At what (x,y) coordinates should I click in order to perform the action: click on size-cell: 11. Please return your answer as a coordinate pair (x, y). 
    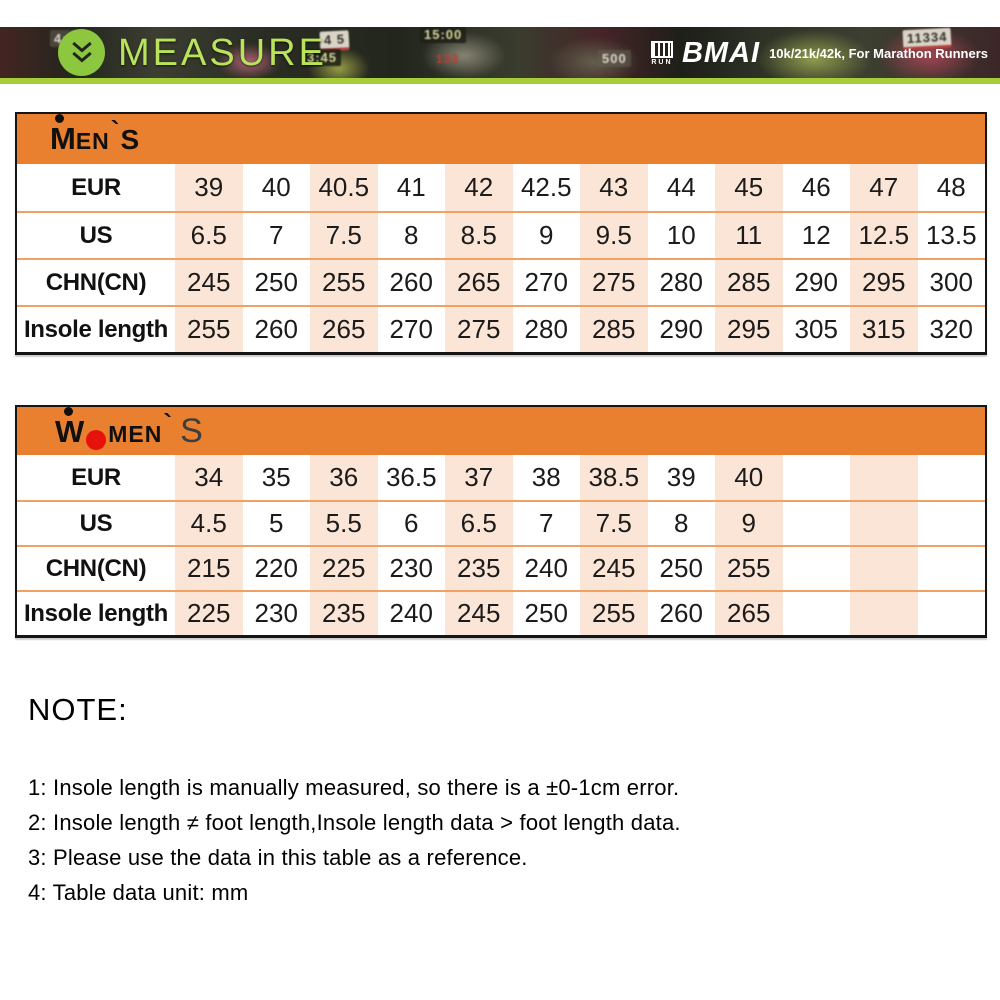
    Looking at the image, I should click on (749, 235).